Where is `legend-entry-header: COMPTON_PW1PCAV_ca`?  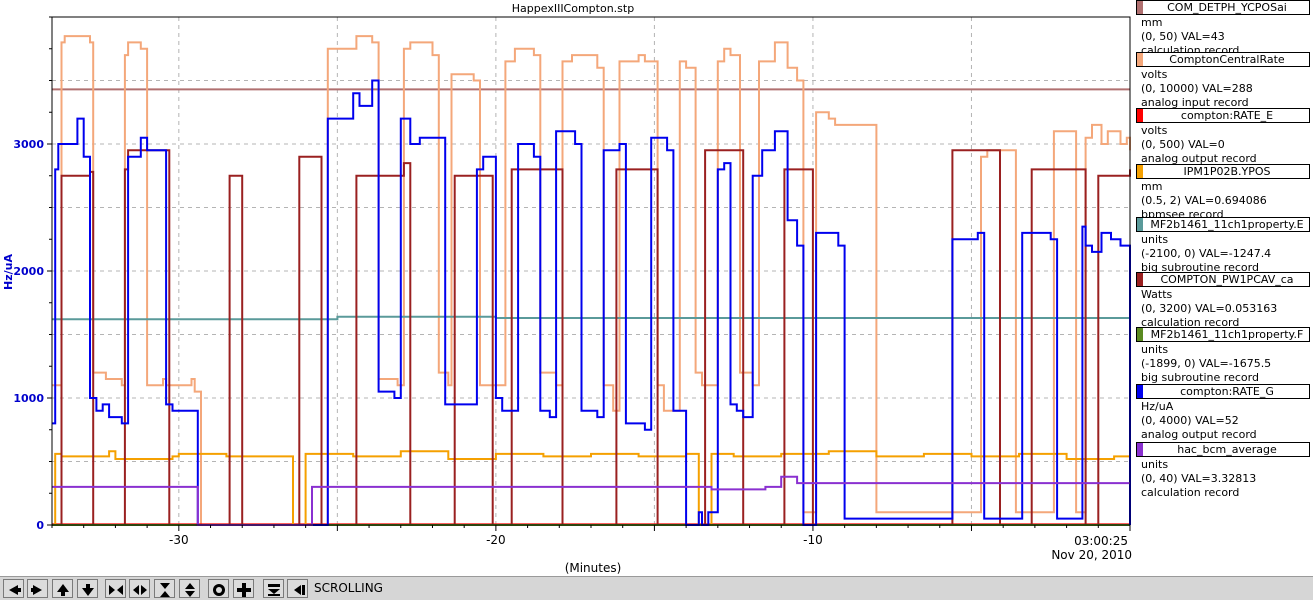 legend-entry-header: COMPTON_PW1PCAV_ca is located at coordinates (1223, 279).